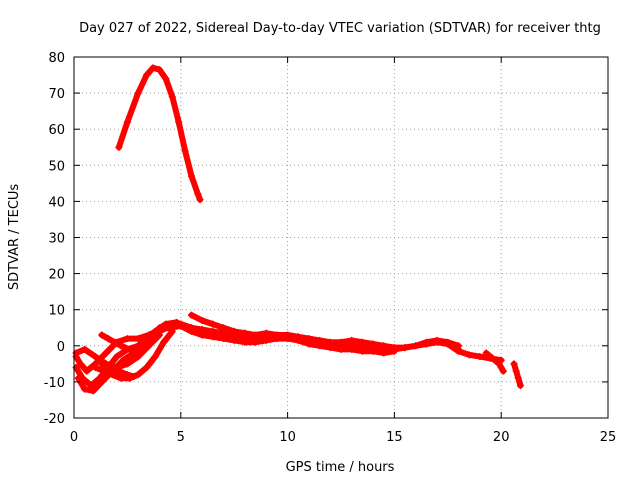 This screenshot has height=480, width=640. I want to click on x-tick-label: 20, so click(501, 437).